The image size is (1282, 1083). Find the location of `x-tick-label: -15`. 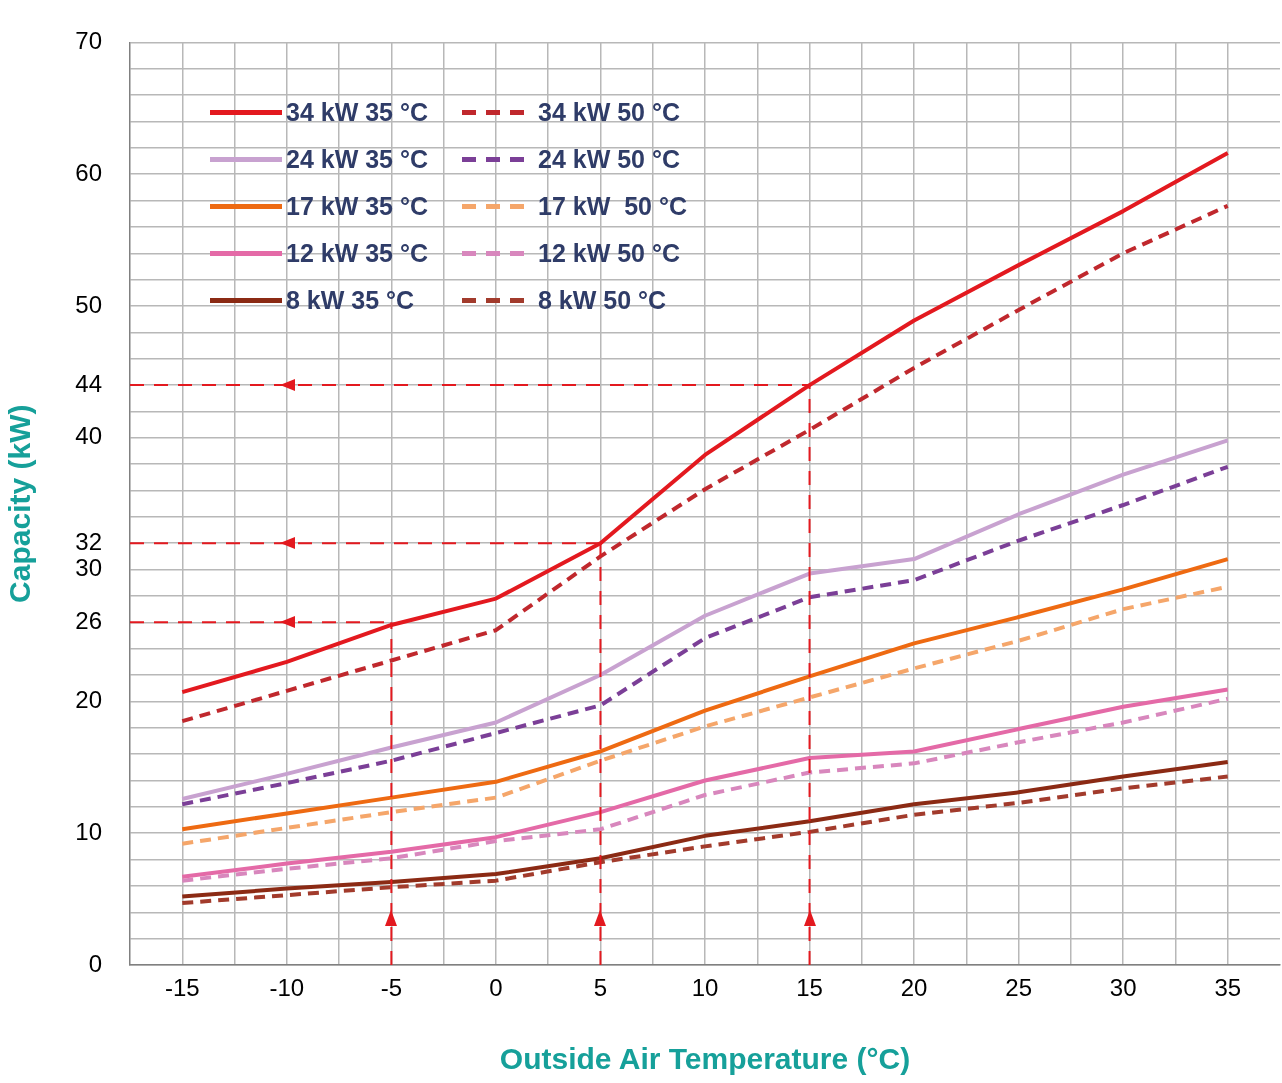

x-tick-label: -15 is located at coordinates (182, 988).